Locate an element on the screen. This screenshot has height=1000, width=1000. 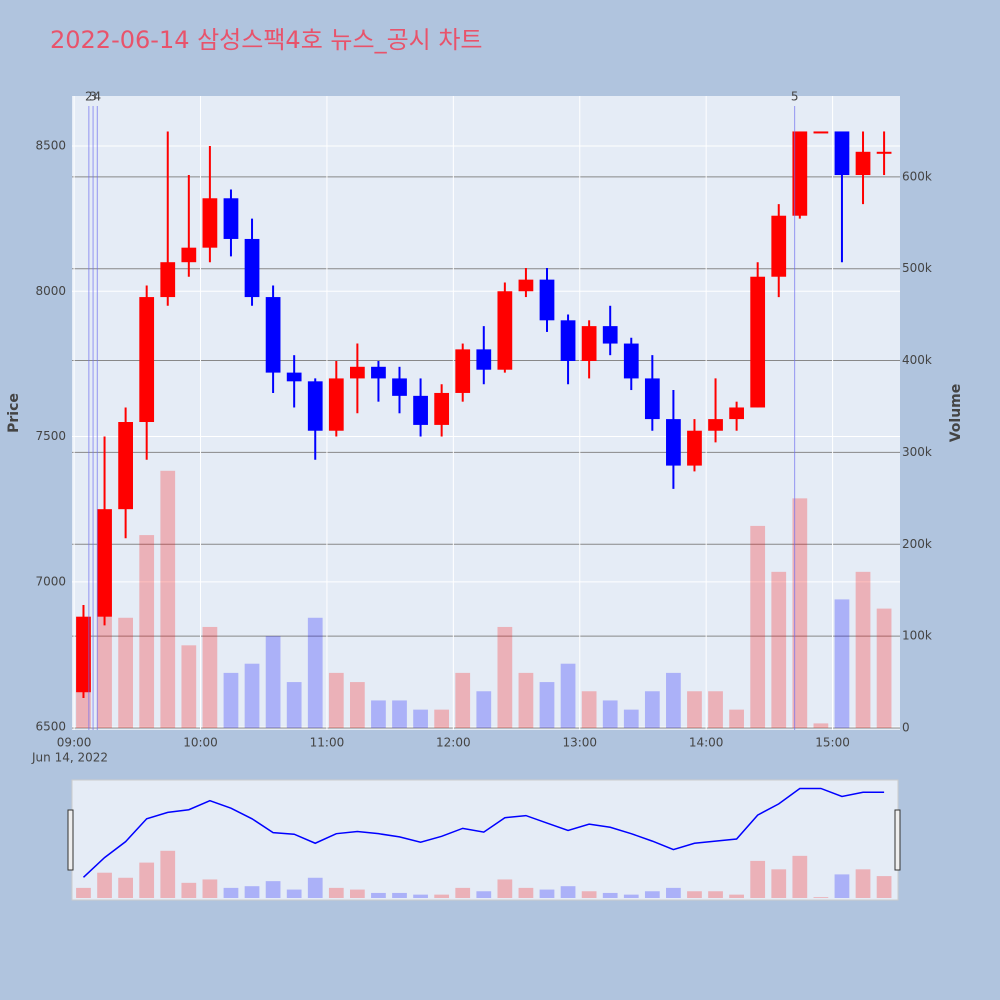
y2-tick-label: 500k is located at coordinates (917, 268).